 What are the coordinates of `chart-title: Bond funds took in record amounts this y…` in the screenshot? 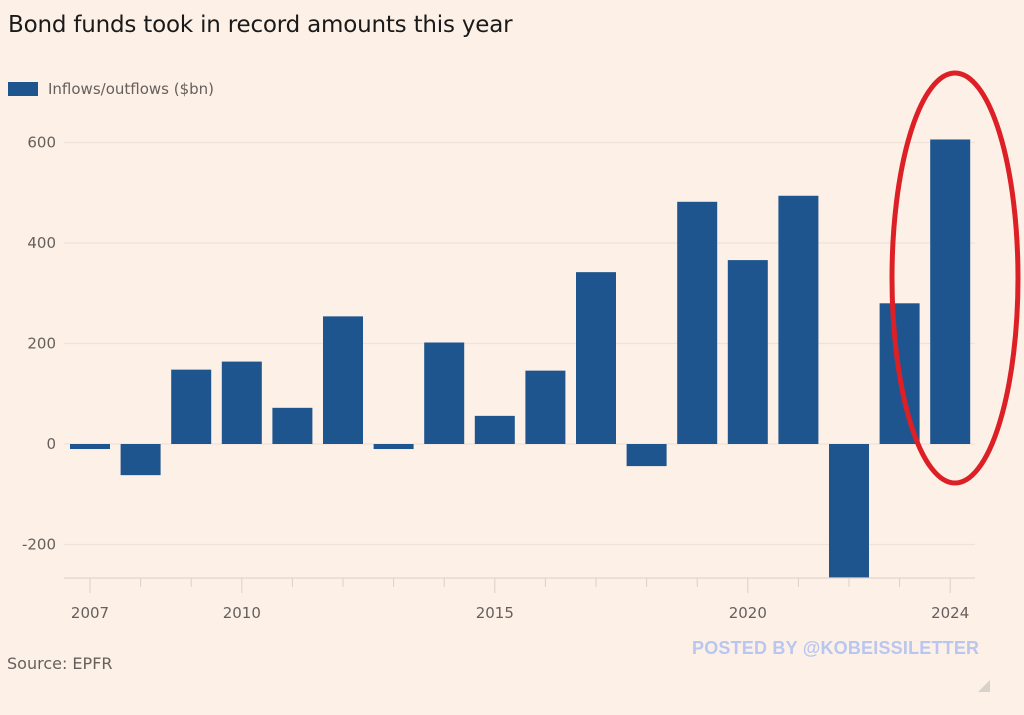 It's located at (260, 25).